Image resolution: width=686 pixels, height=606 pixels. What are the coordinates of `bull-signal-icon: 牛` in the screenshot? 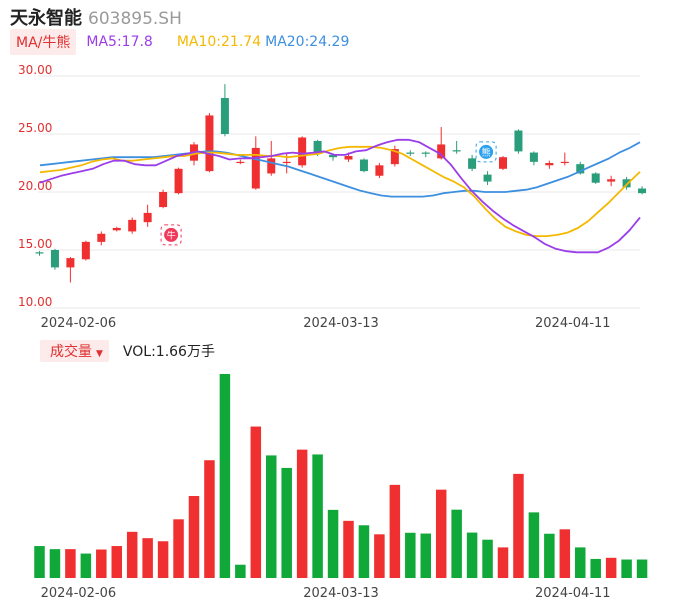 It's located at (171, 235).